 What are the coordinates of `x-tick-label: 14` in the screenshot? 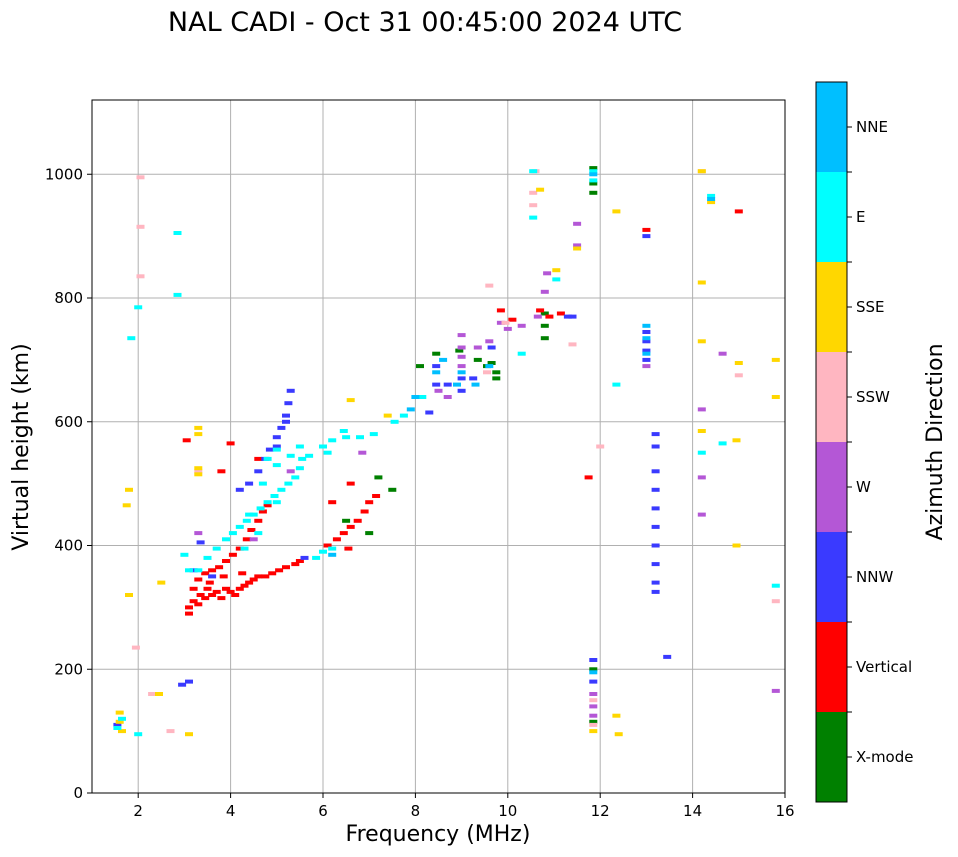 It's located at (692, 811).